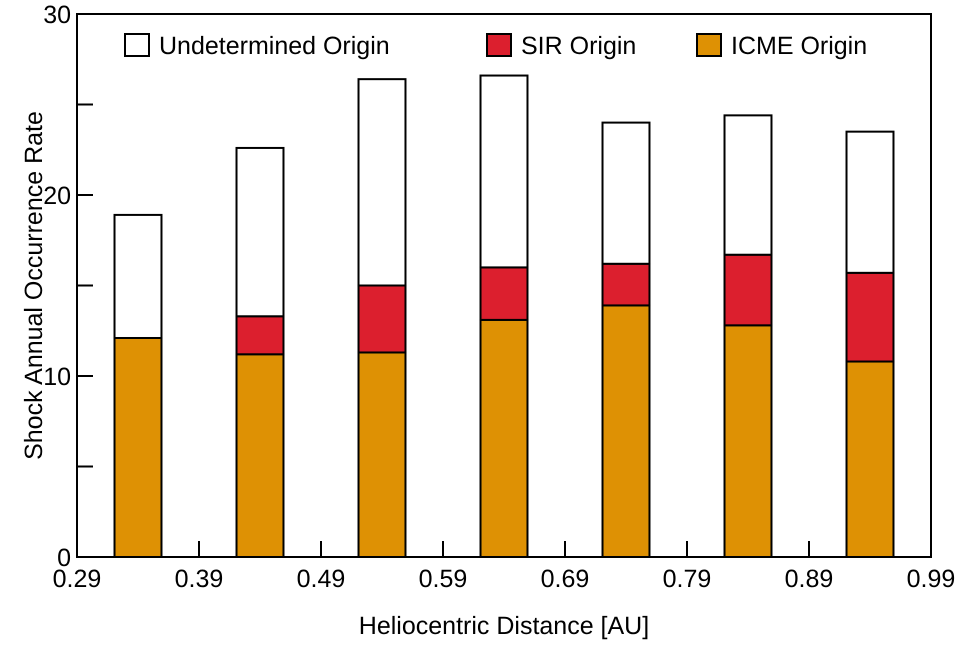 The image size is (971, 646). I want to click on x-tick-label: 0.99, so click(931, 579).